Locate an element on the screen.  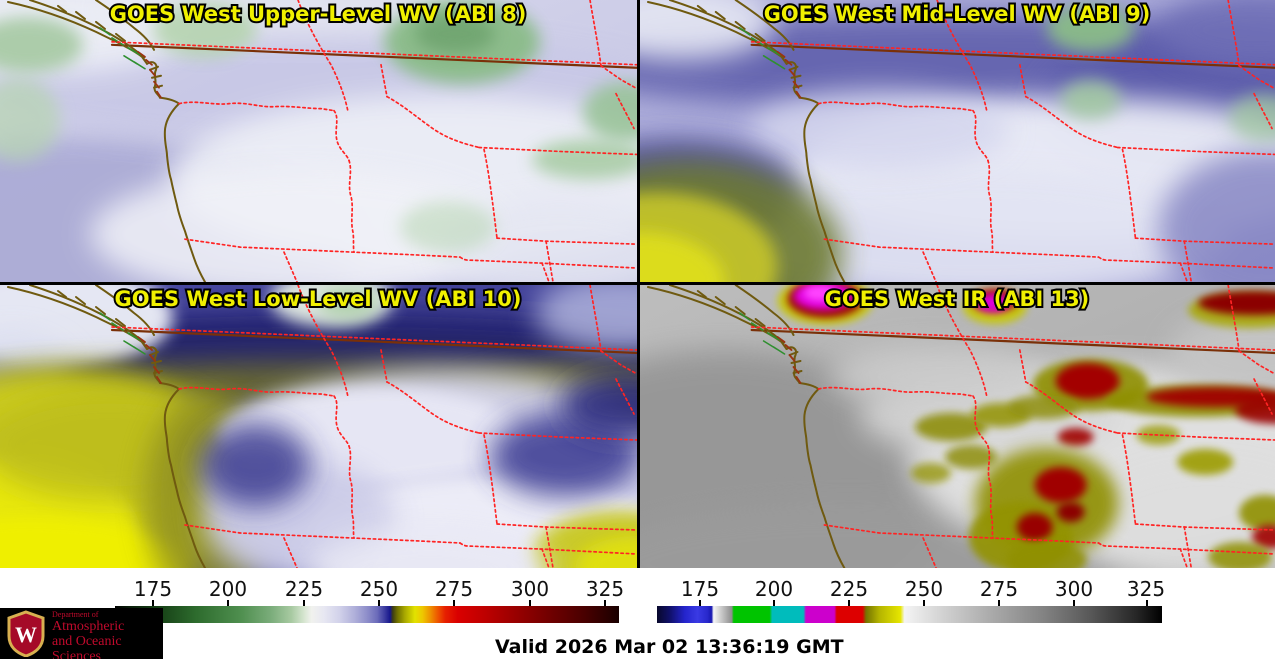
wv-colorbar is located at coordinates (367, 614).